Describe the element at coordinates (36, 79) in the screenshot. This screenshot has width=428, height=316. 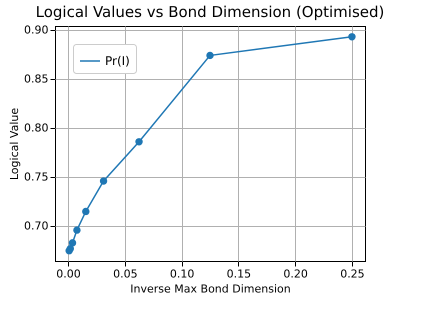
I see `y-tick-label: 0.85` at that location.